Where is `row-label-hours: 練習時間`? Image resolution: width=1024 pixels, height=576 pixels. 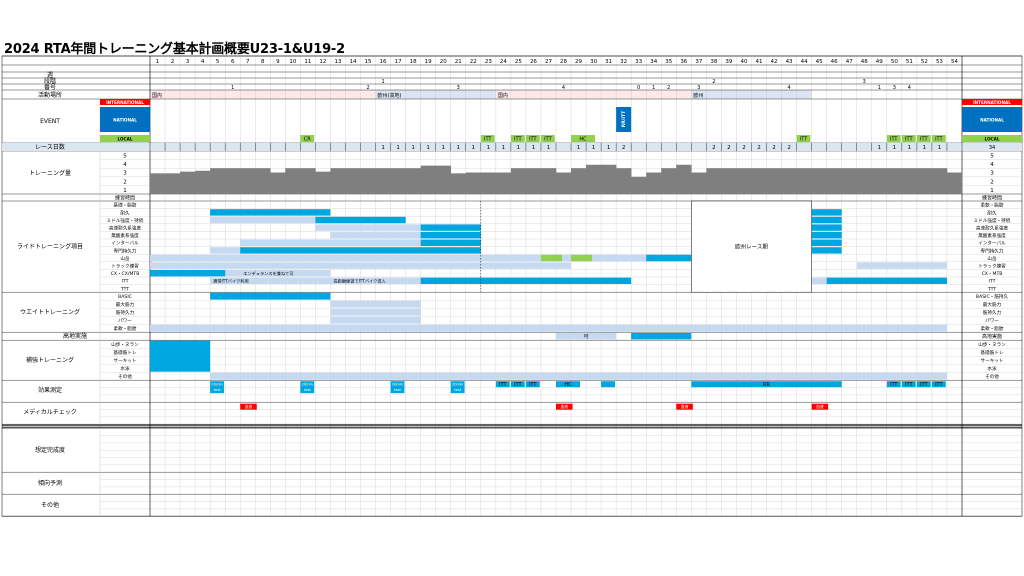
row-label-hours: 練習時間 is located at coordinates (125, 198).